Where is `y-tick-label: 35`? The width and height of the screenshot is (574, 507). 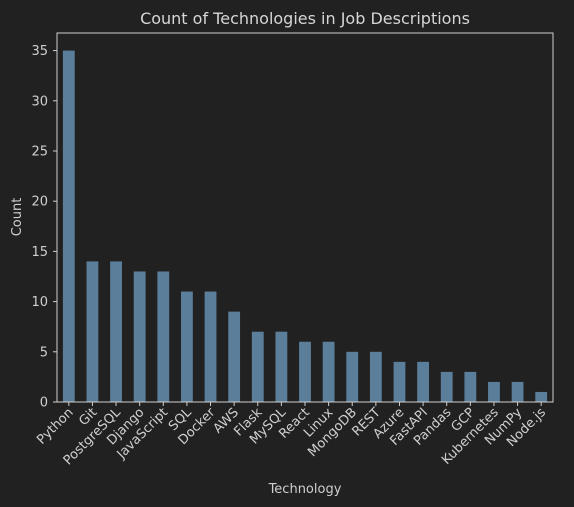 y-tick-label: 35 is located at coordinates (39, 51).